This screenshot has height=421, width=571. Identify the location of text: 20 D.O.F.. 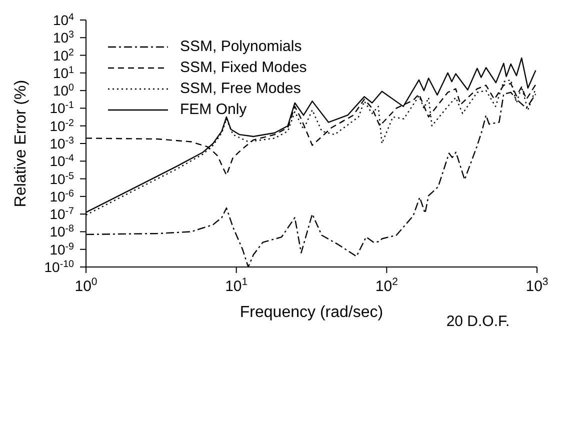
(478, 321).